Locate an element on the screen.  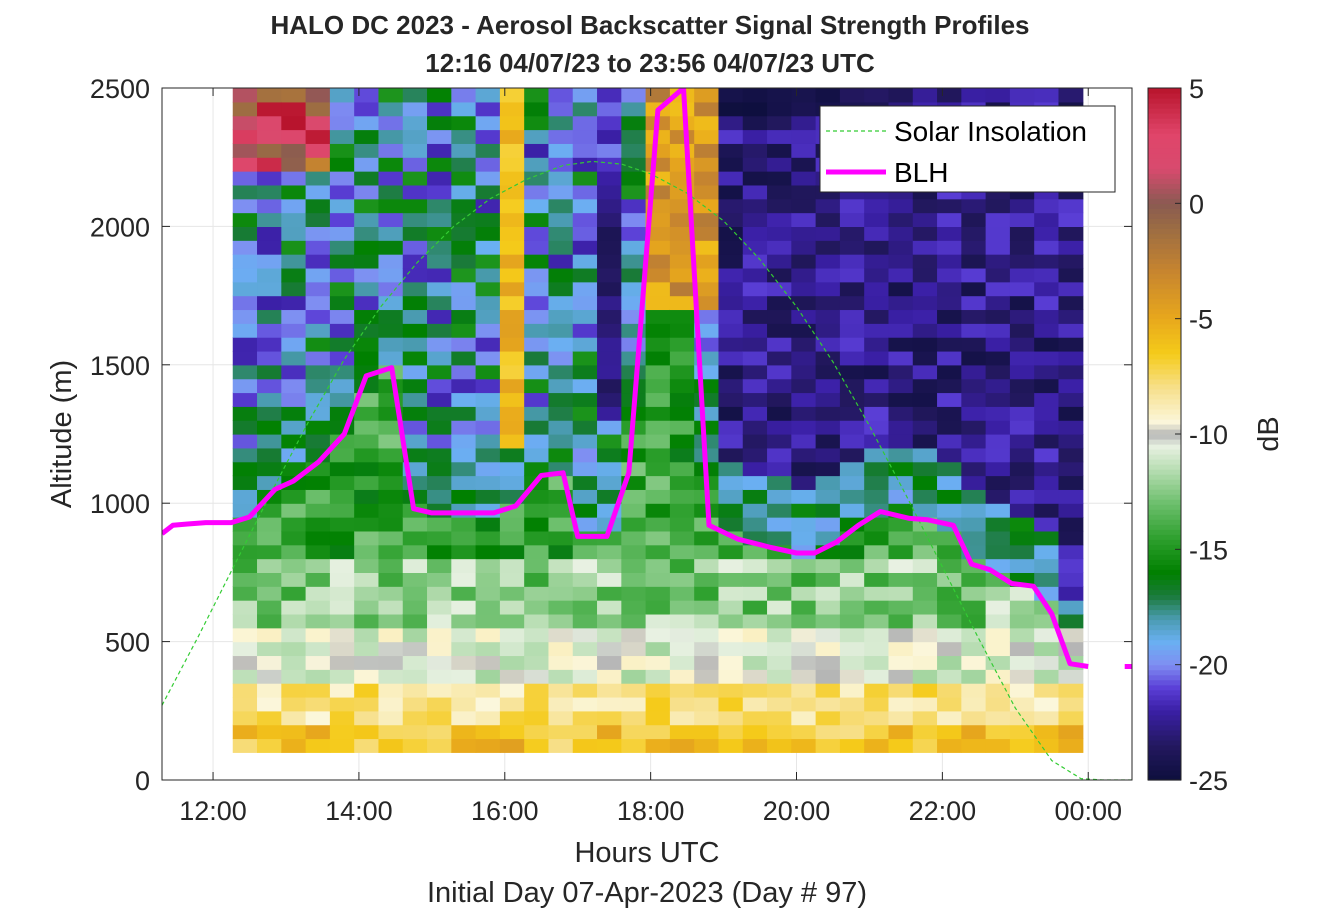
legend: Solar Insolation BLH is located at coordinates (967, 149).